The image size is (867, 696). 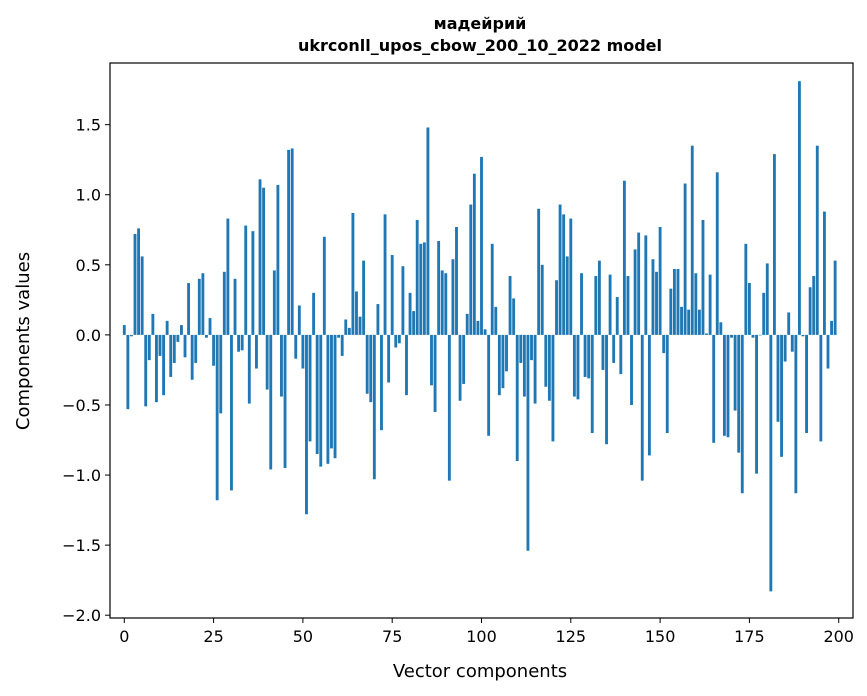 What do you see at coordinates (481, 636) in the screenshot?
I see `x-tick-label: 100` at bounding box center [481, 636].